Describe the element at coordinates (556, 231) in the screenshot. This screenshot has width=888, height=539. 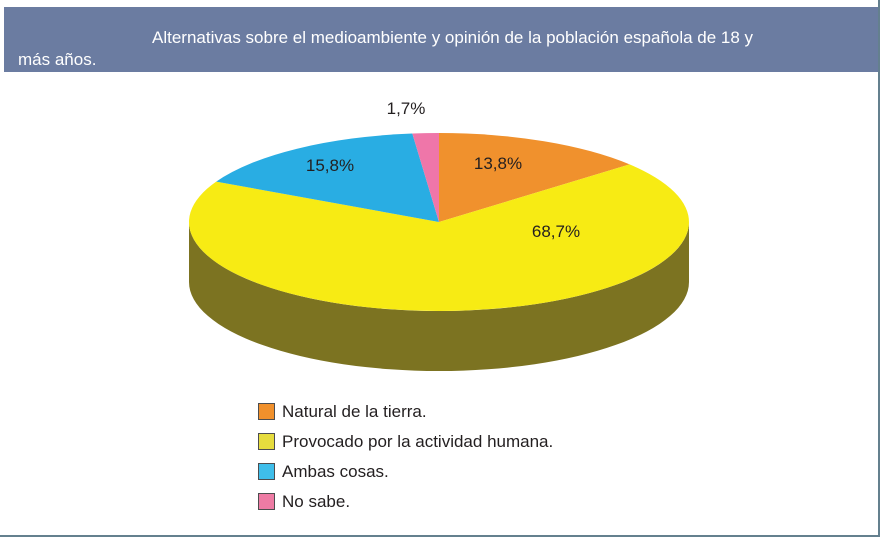
I see `pie-value-label-1: 68,7%` at that location.